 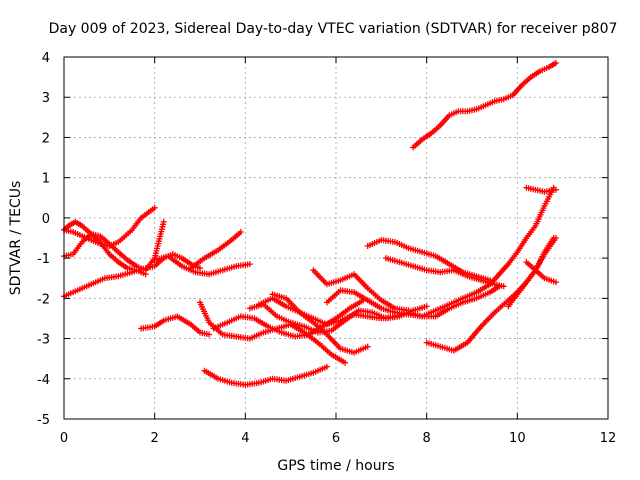 I want to click on y-tick-label: -1, so click(x=43, y=259).